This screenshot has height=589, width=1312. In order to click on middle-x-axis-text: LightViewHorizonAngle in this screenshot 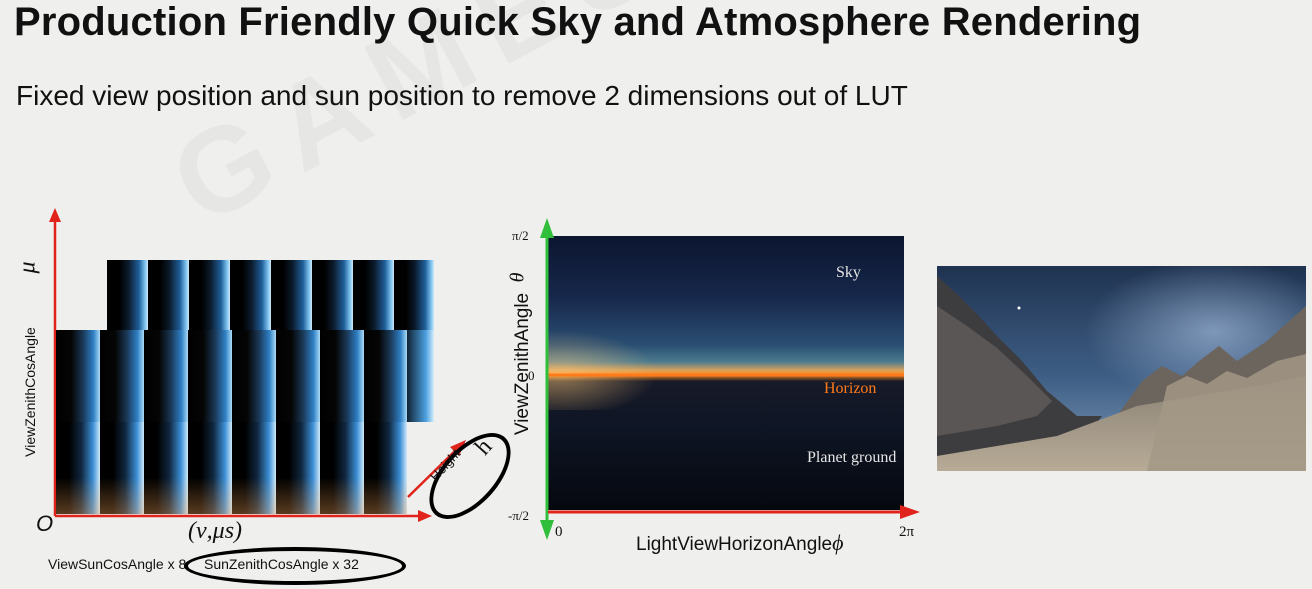, I will do `click(734, 544)`.